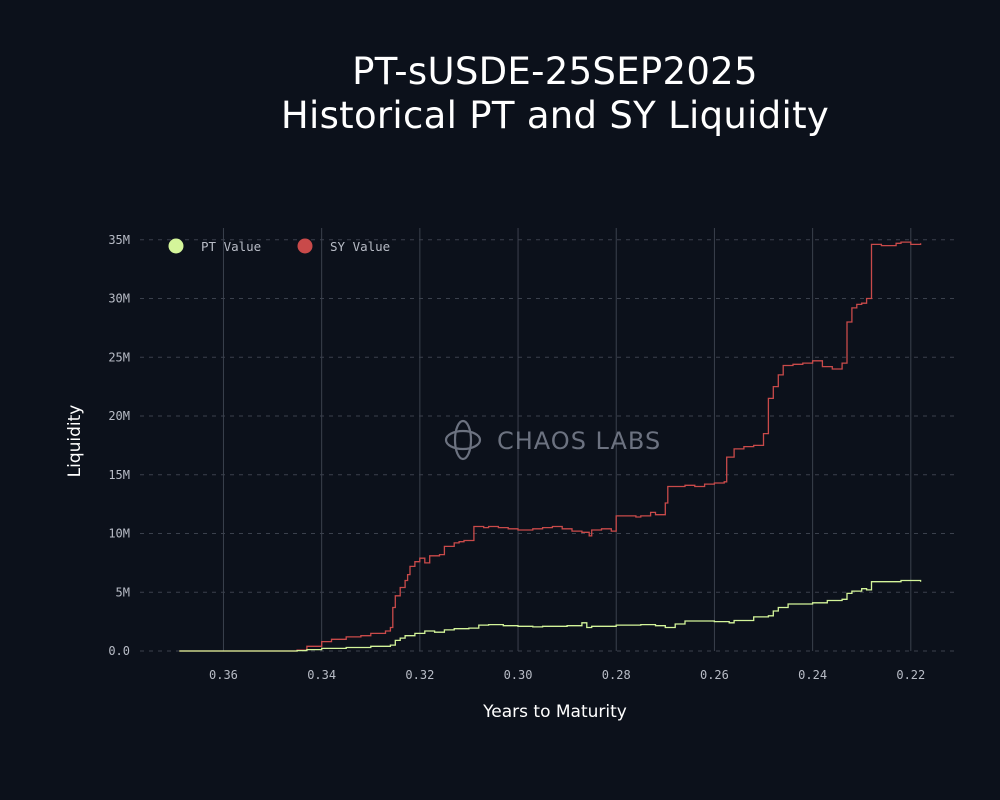 The width and height of the screenshot is (1000, 800). I want to click on legend: PT Value SY Value, so click(279, 246).